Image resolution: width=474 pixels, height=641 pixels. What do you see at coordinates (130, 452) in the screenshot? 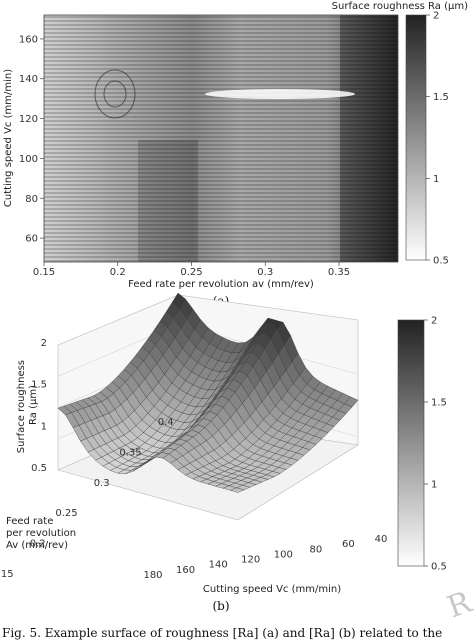
I see `surface-y-tick-label: 0.35` at bounding box center [130, 452].